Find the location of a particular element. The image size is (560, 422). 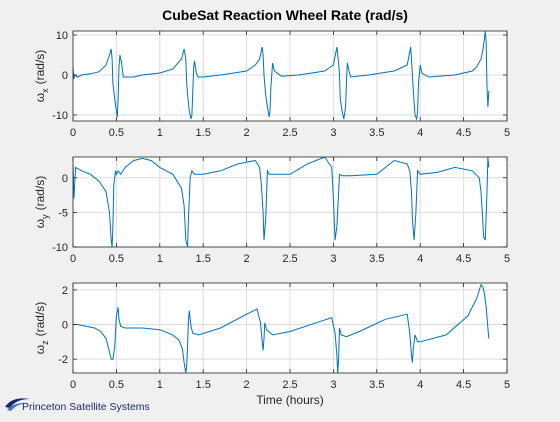

y-axis-label: ωx (rad/s) is located at coordinates (41, 76).